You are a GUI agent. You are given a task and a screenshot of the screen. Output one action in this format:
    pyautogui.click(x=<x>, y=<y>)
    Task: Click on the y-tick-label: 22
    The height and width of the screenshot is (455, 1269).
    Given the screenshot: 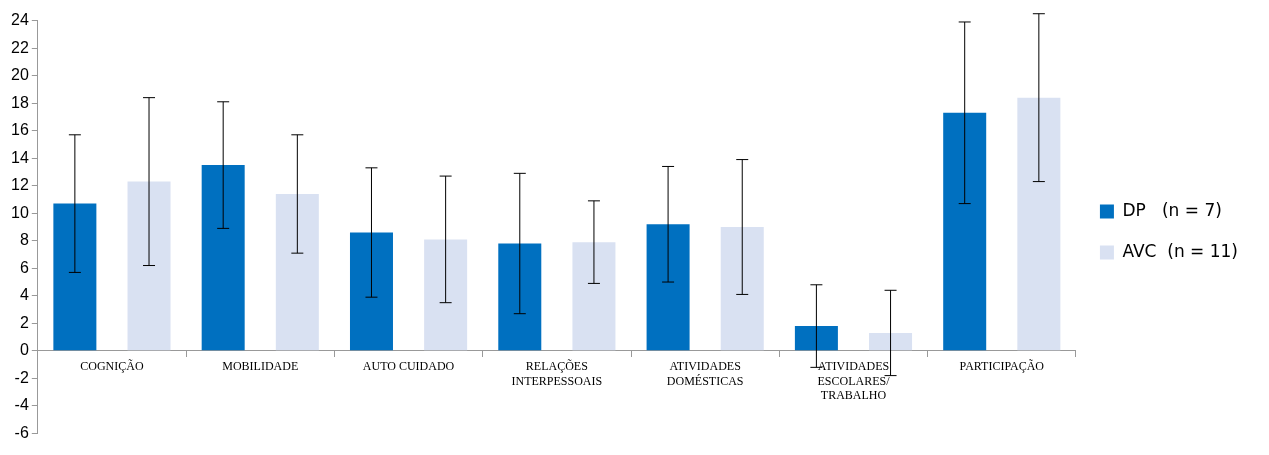 What is the action you would take?
    pyautogui.click(x=20, y=47)
    